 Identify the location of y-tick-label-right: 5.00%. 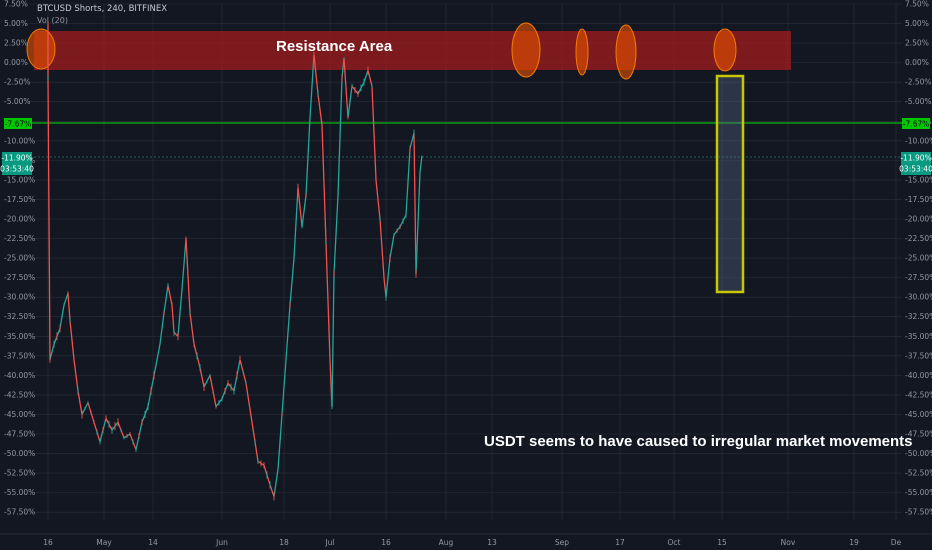
(917, 23).